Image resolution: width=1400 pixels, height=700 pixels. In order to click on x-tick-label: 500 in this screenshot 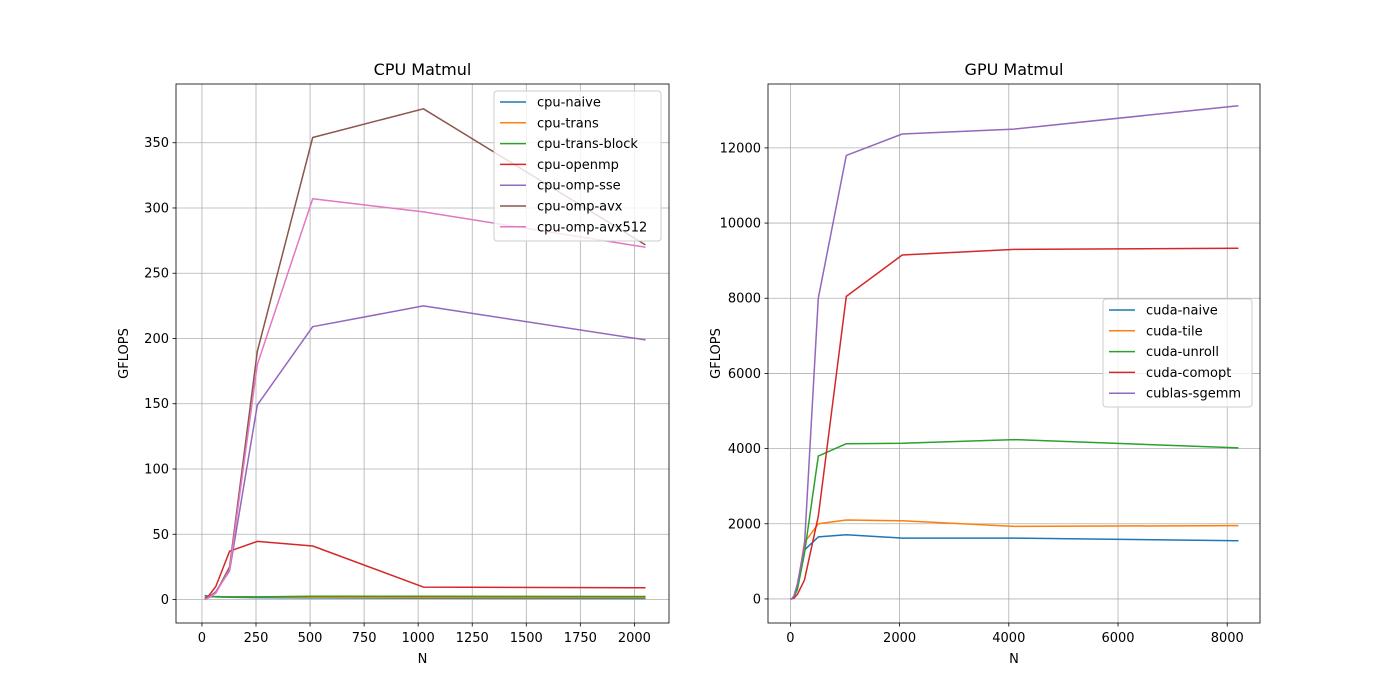, I will do `click(310, 638)`.